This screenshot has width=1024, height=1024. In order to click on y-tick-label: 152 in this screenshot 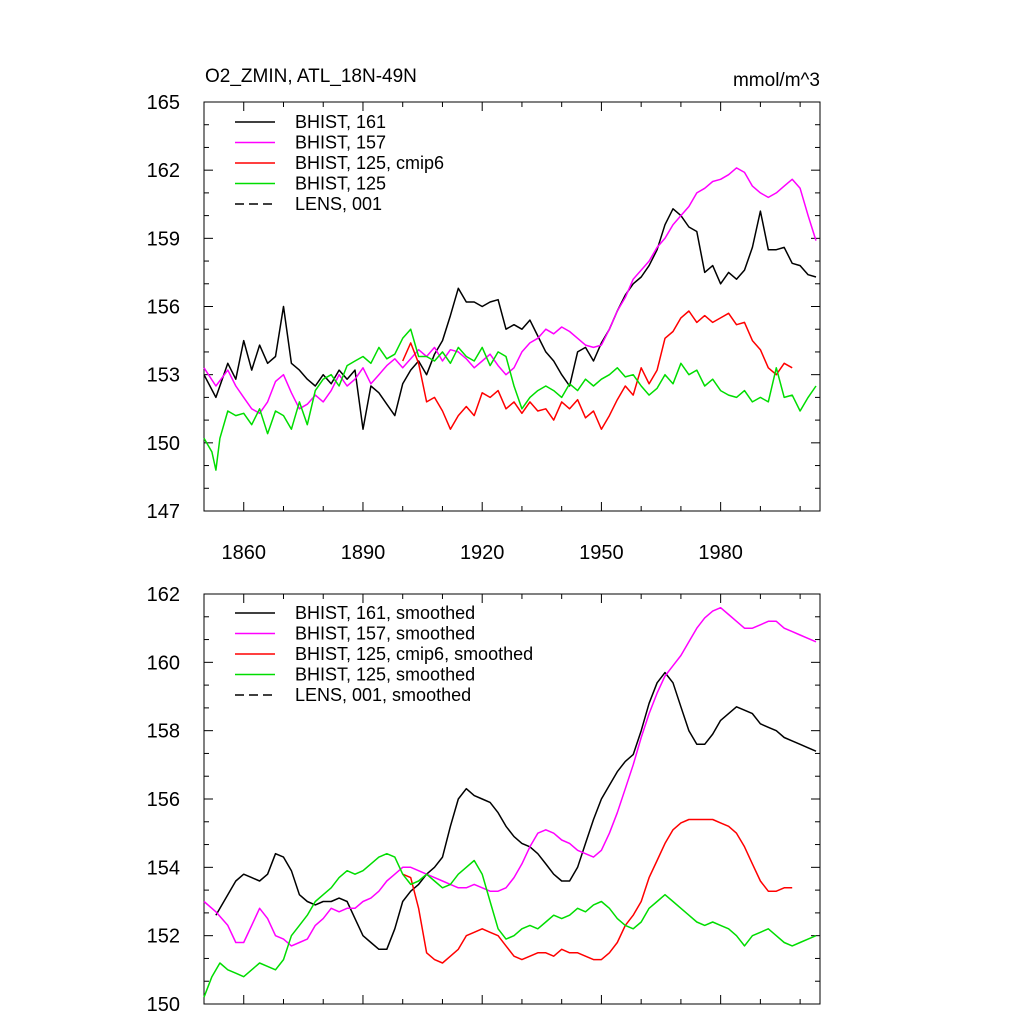, I will do `click(163, 937)`.